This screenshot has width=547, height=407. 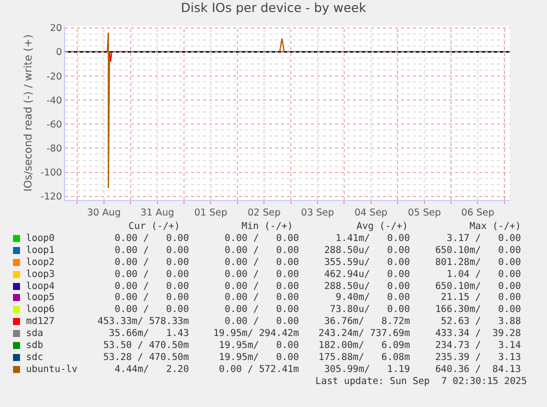 I want to click on x-tick-label: 31 Aug, so click(x=157, y=212).